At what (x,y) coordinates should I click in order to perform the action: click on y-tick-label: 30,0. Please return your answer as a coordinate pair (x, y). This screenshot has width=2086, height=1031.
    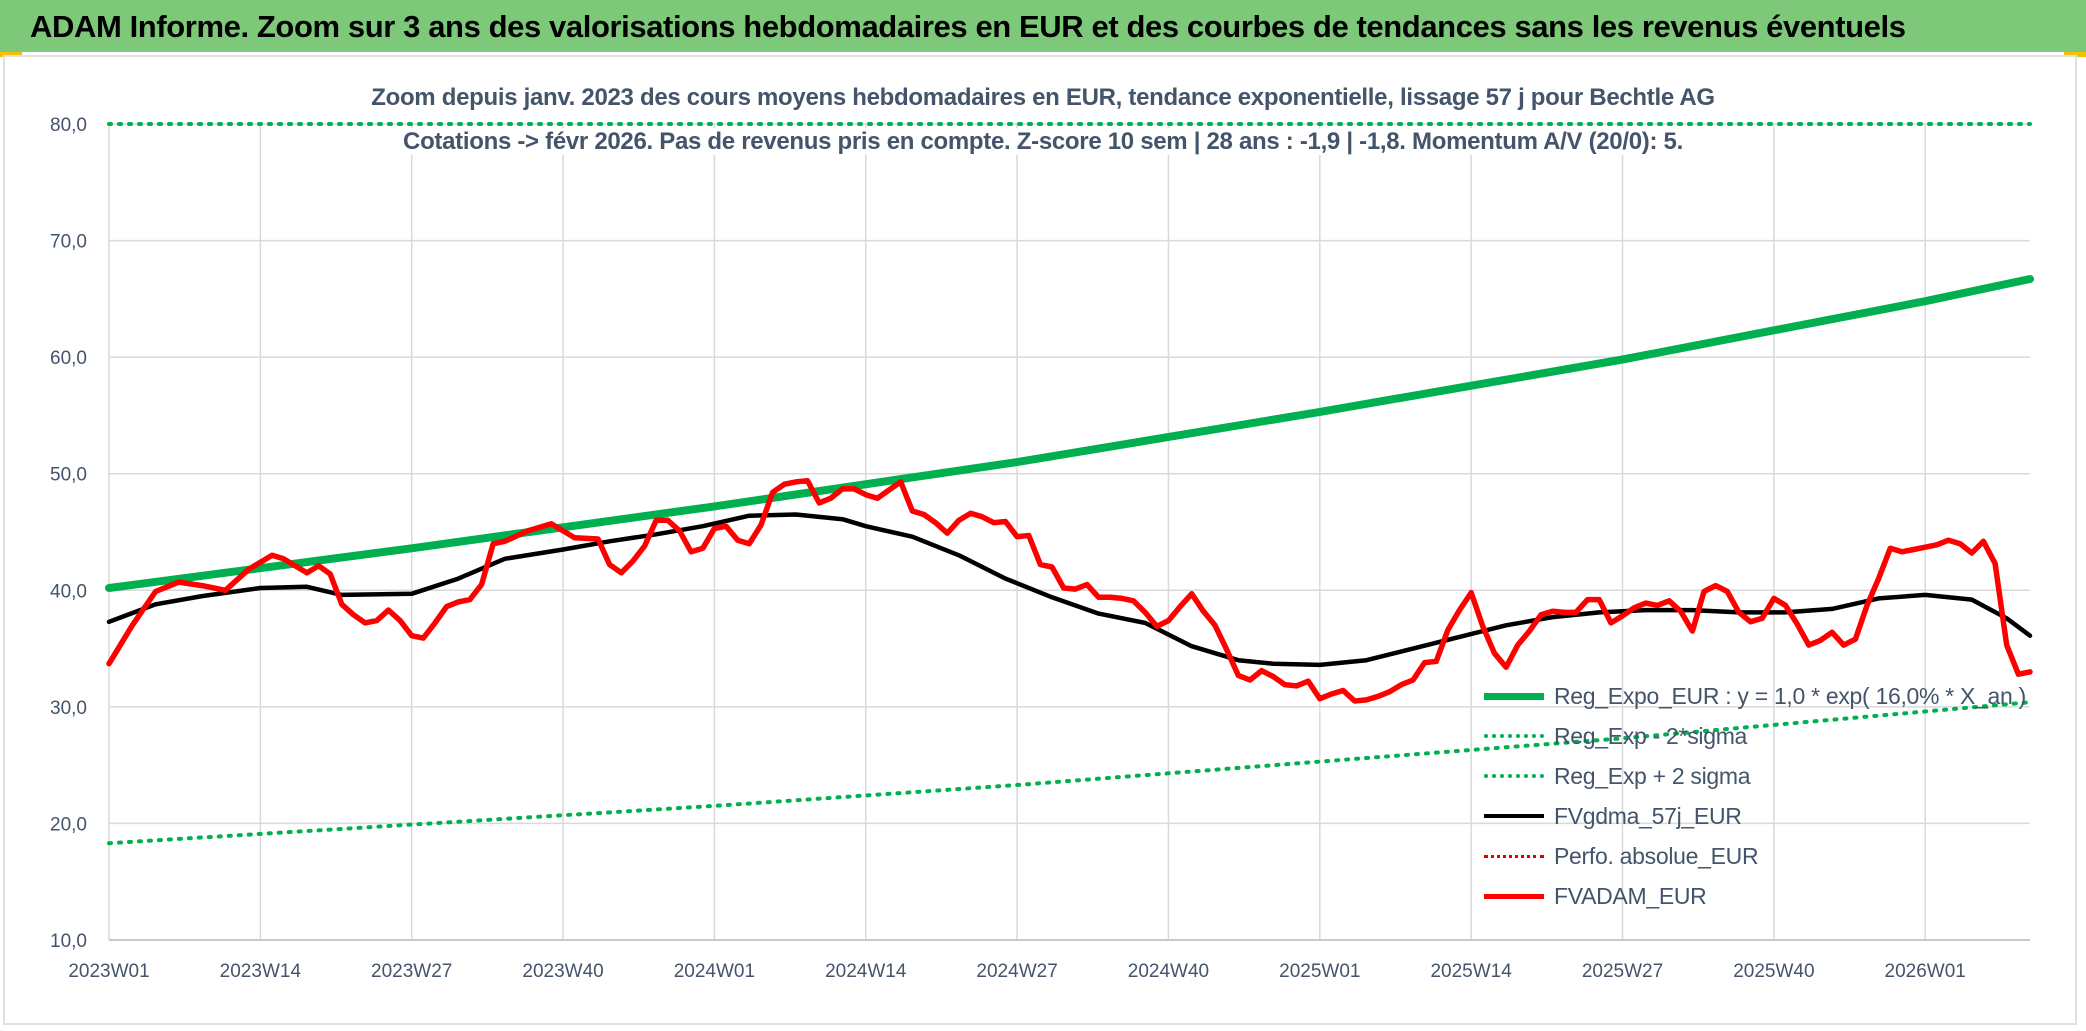
    Looking at the image, I should click on (68, 708).